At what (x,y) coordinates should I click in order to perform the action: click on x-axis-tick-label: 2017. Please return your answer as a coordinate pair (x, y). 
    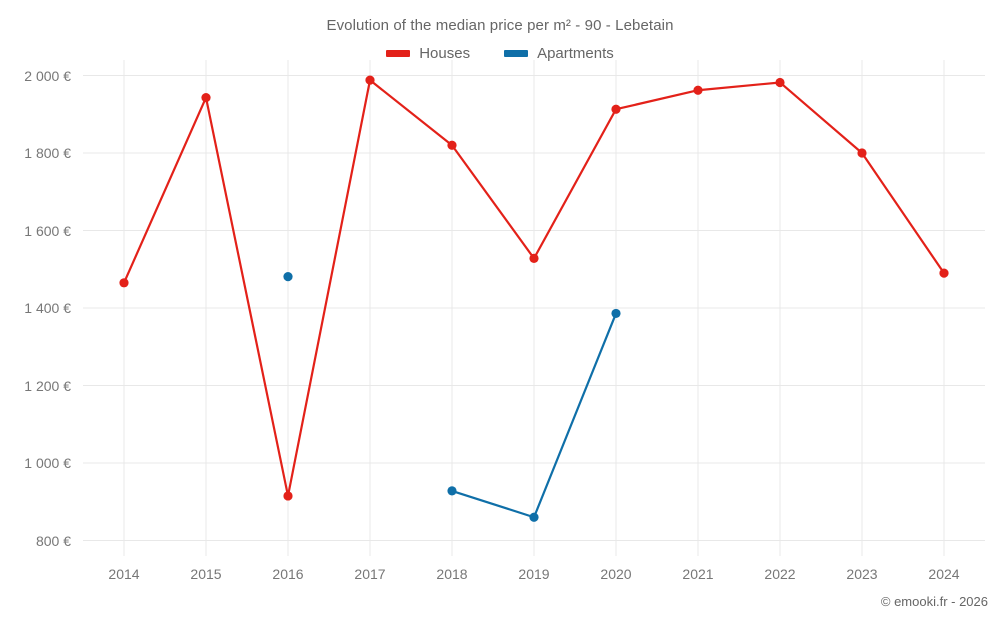
    Looking at the image, I should click on (370, 574).